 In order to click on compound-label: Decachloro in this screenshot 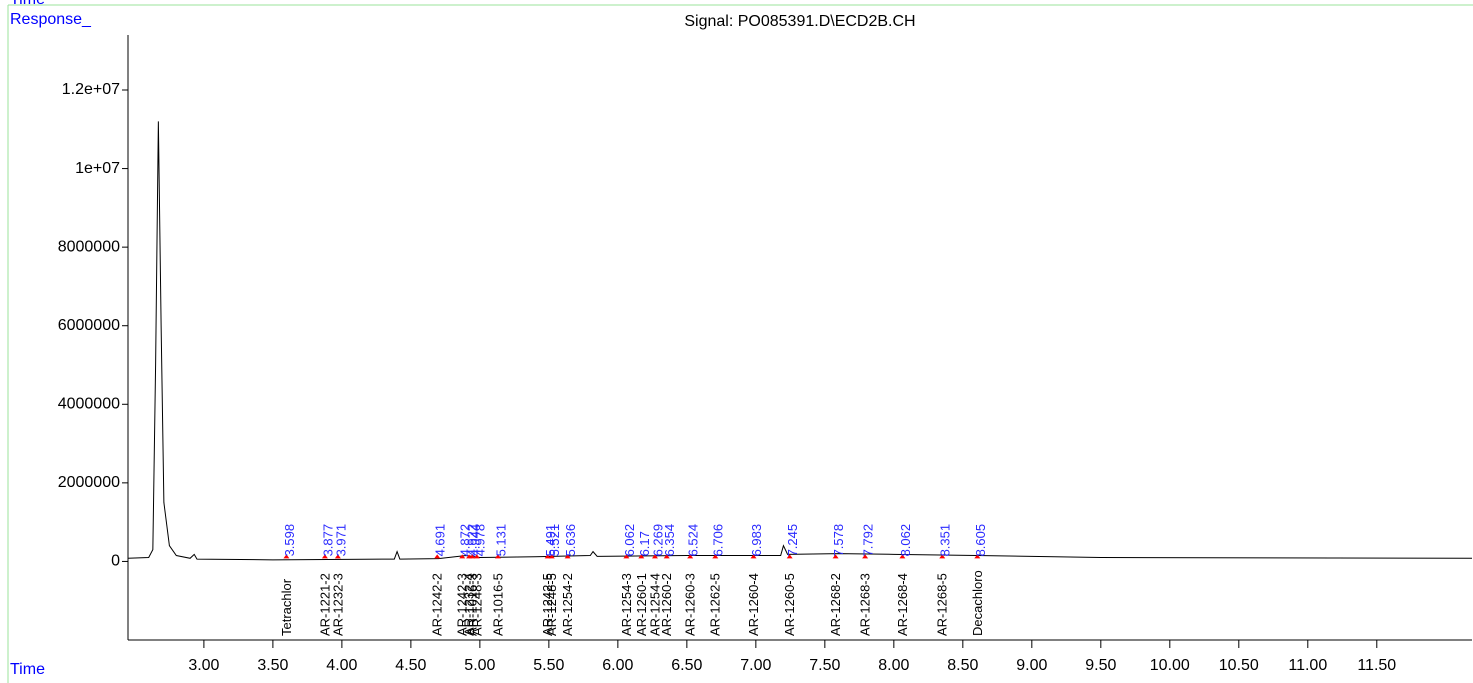, I will do `click(977, 603)`.